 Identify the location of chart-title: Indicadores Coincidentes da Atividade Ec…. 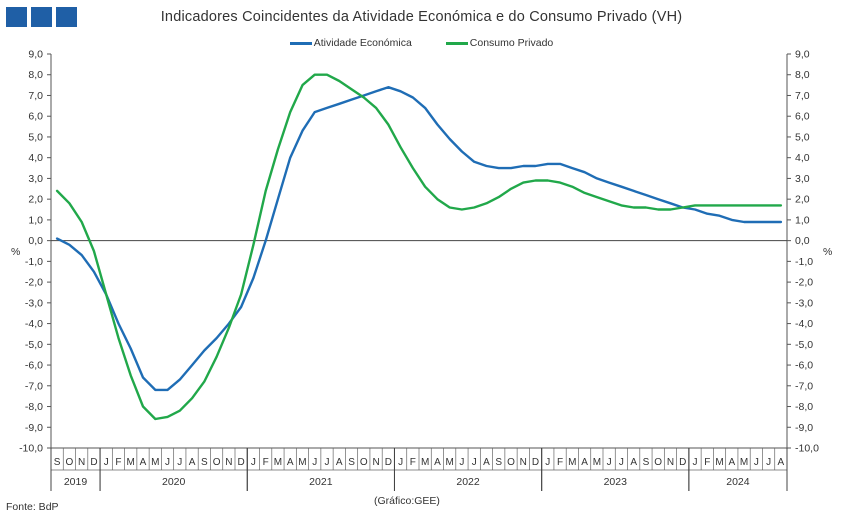
(421, 17).